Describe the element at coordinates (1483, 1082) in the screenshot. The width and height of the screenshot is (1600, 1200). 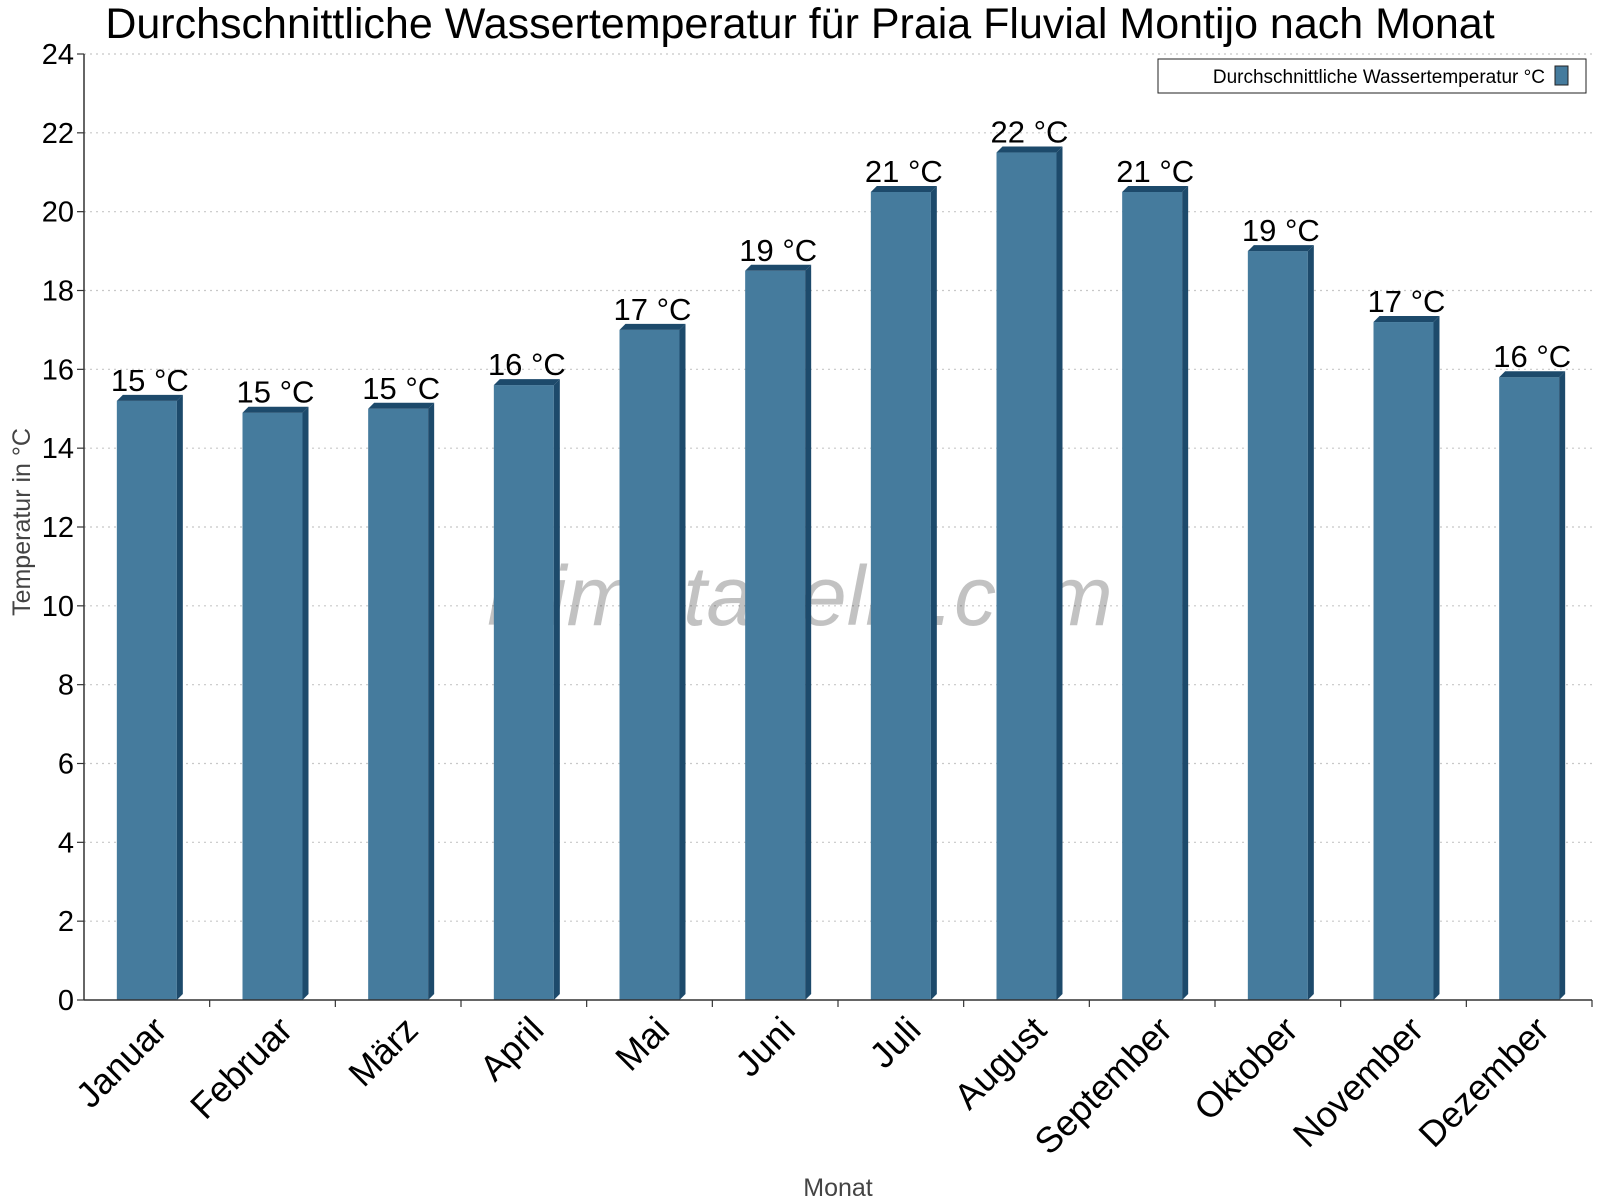
I see `x-tick-label: Dezember` at that location.